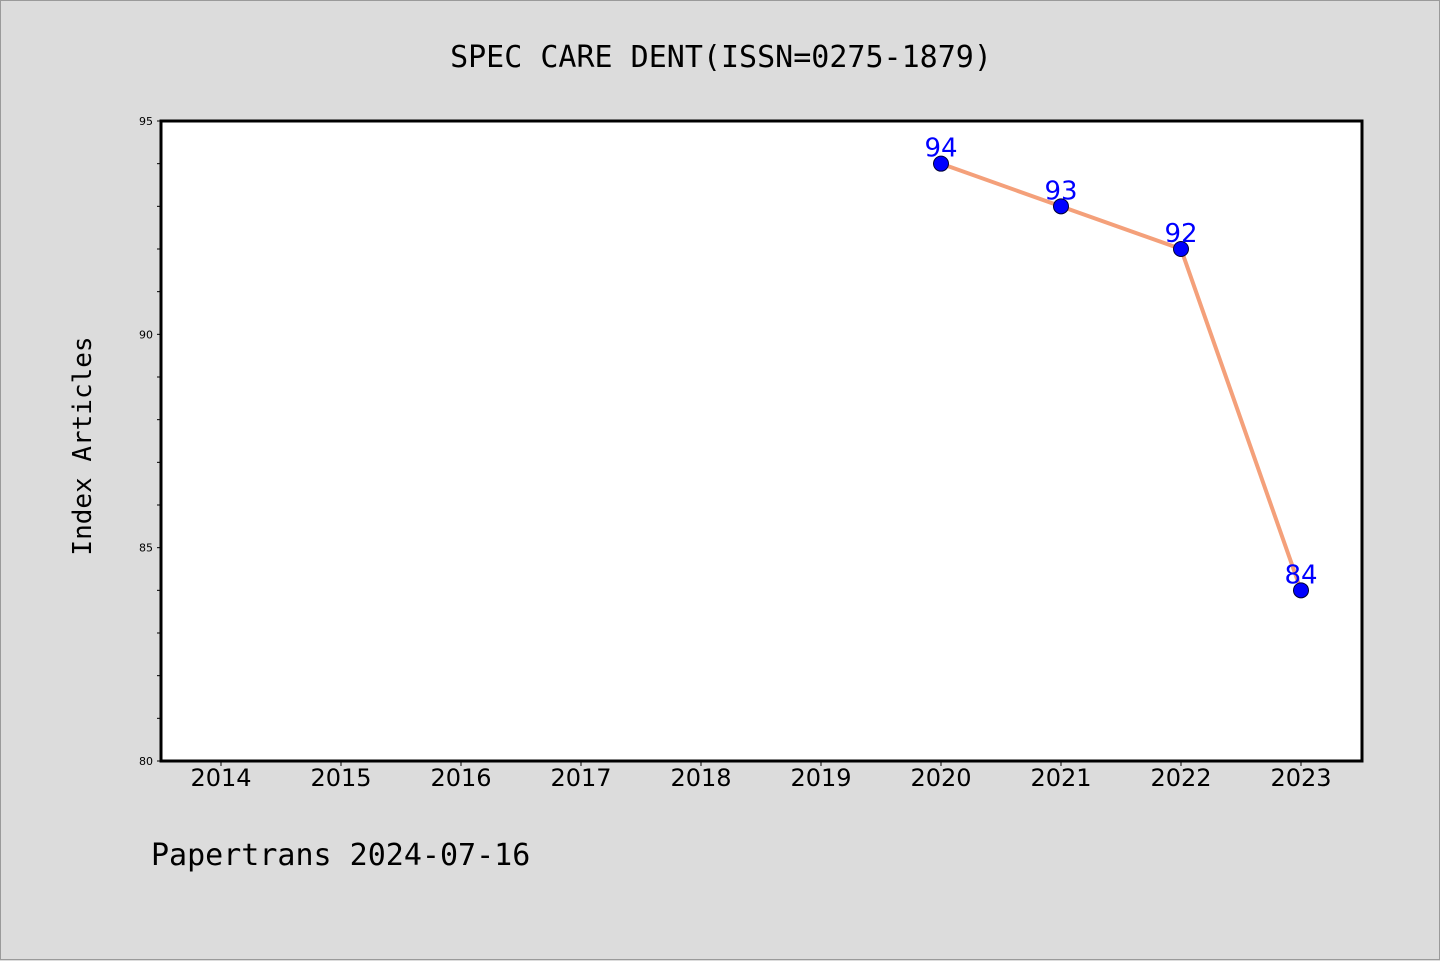 This screenshot has width=1440, height=961. I want to click on y-axis-label: Index Articles, so click(83, 445).